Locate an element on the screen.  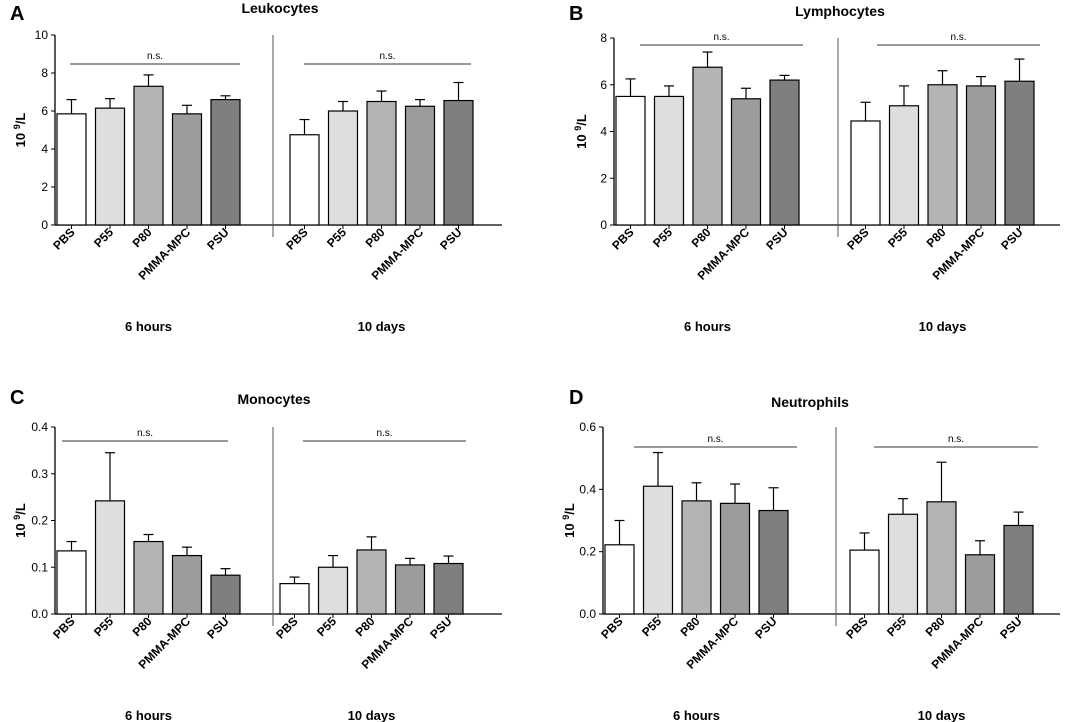
panel-d-group-1-category-label: P80 is located at coordinates (690, 626).